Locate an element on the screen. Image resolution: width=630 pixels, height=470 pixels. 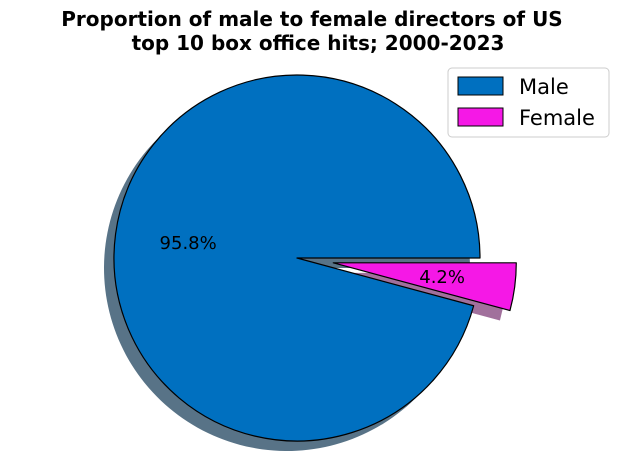
slice-label-female: 4.2% is located at coordinates (442, 277).